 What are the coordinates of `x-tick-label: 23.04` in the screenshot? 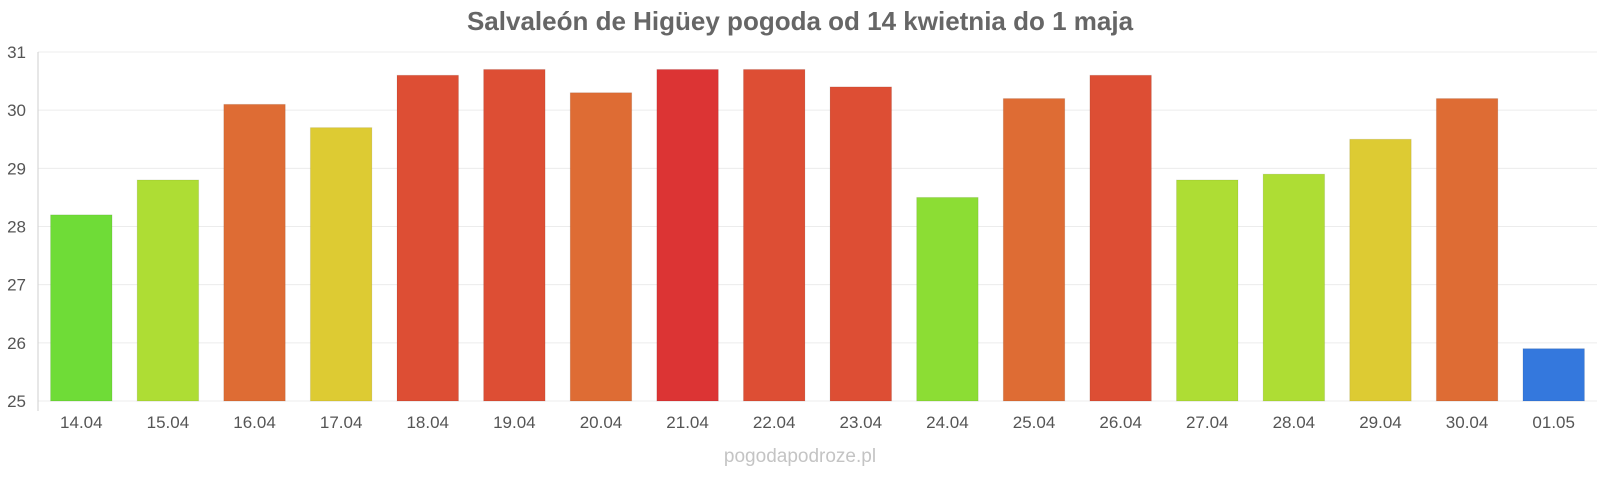 It's located at (861, 422).